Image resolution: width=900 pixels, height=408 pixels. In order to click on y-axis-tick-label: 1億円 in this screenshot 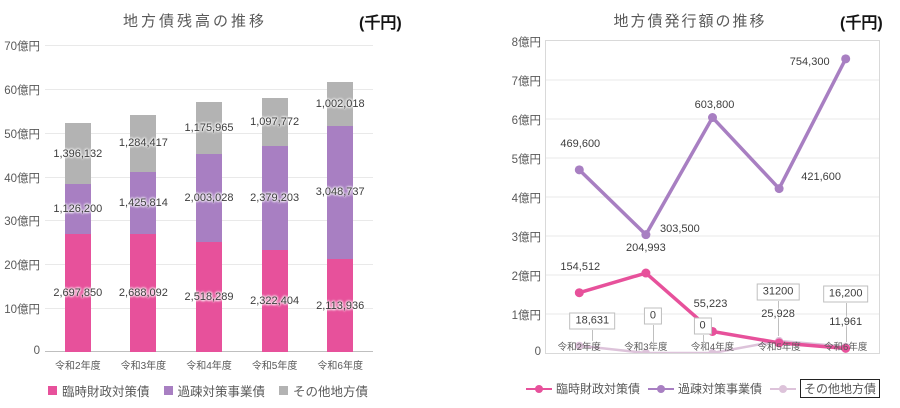, I will do `click(526, 316)`.